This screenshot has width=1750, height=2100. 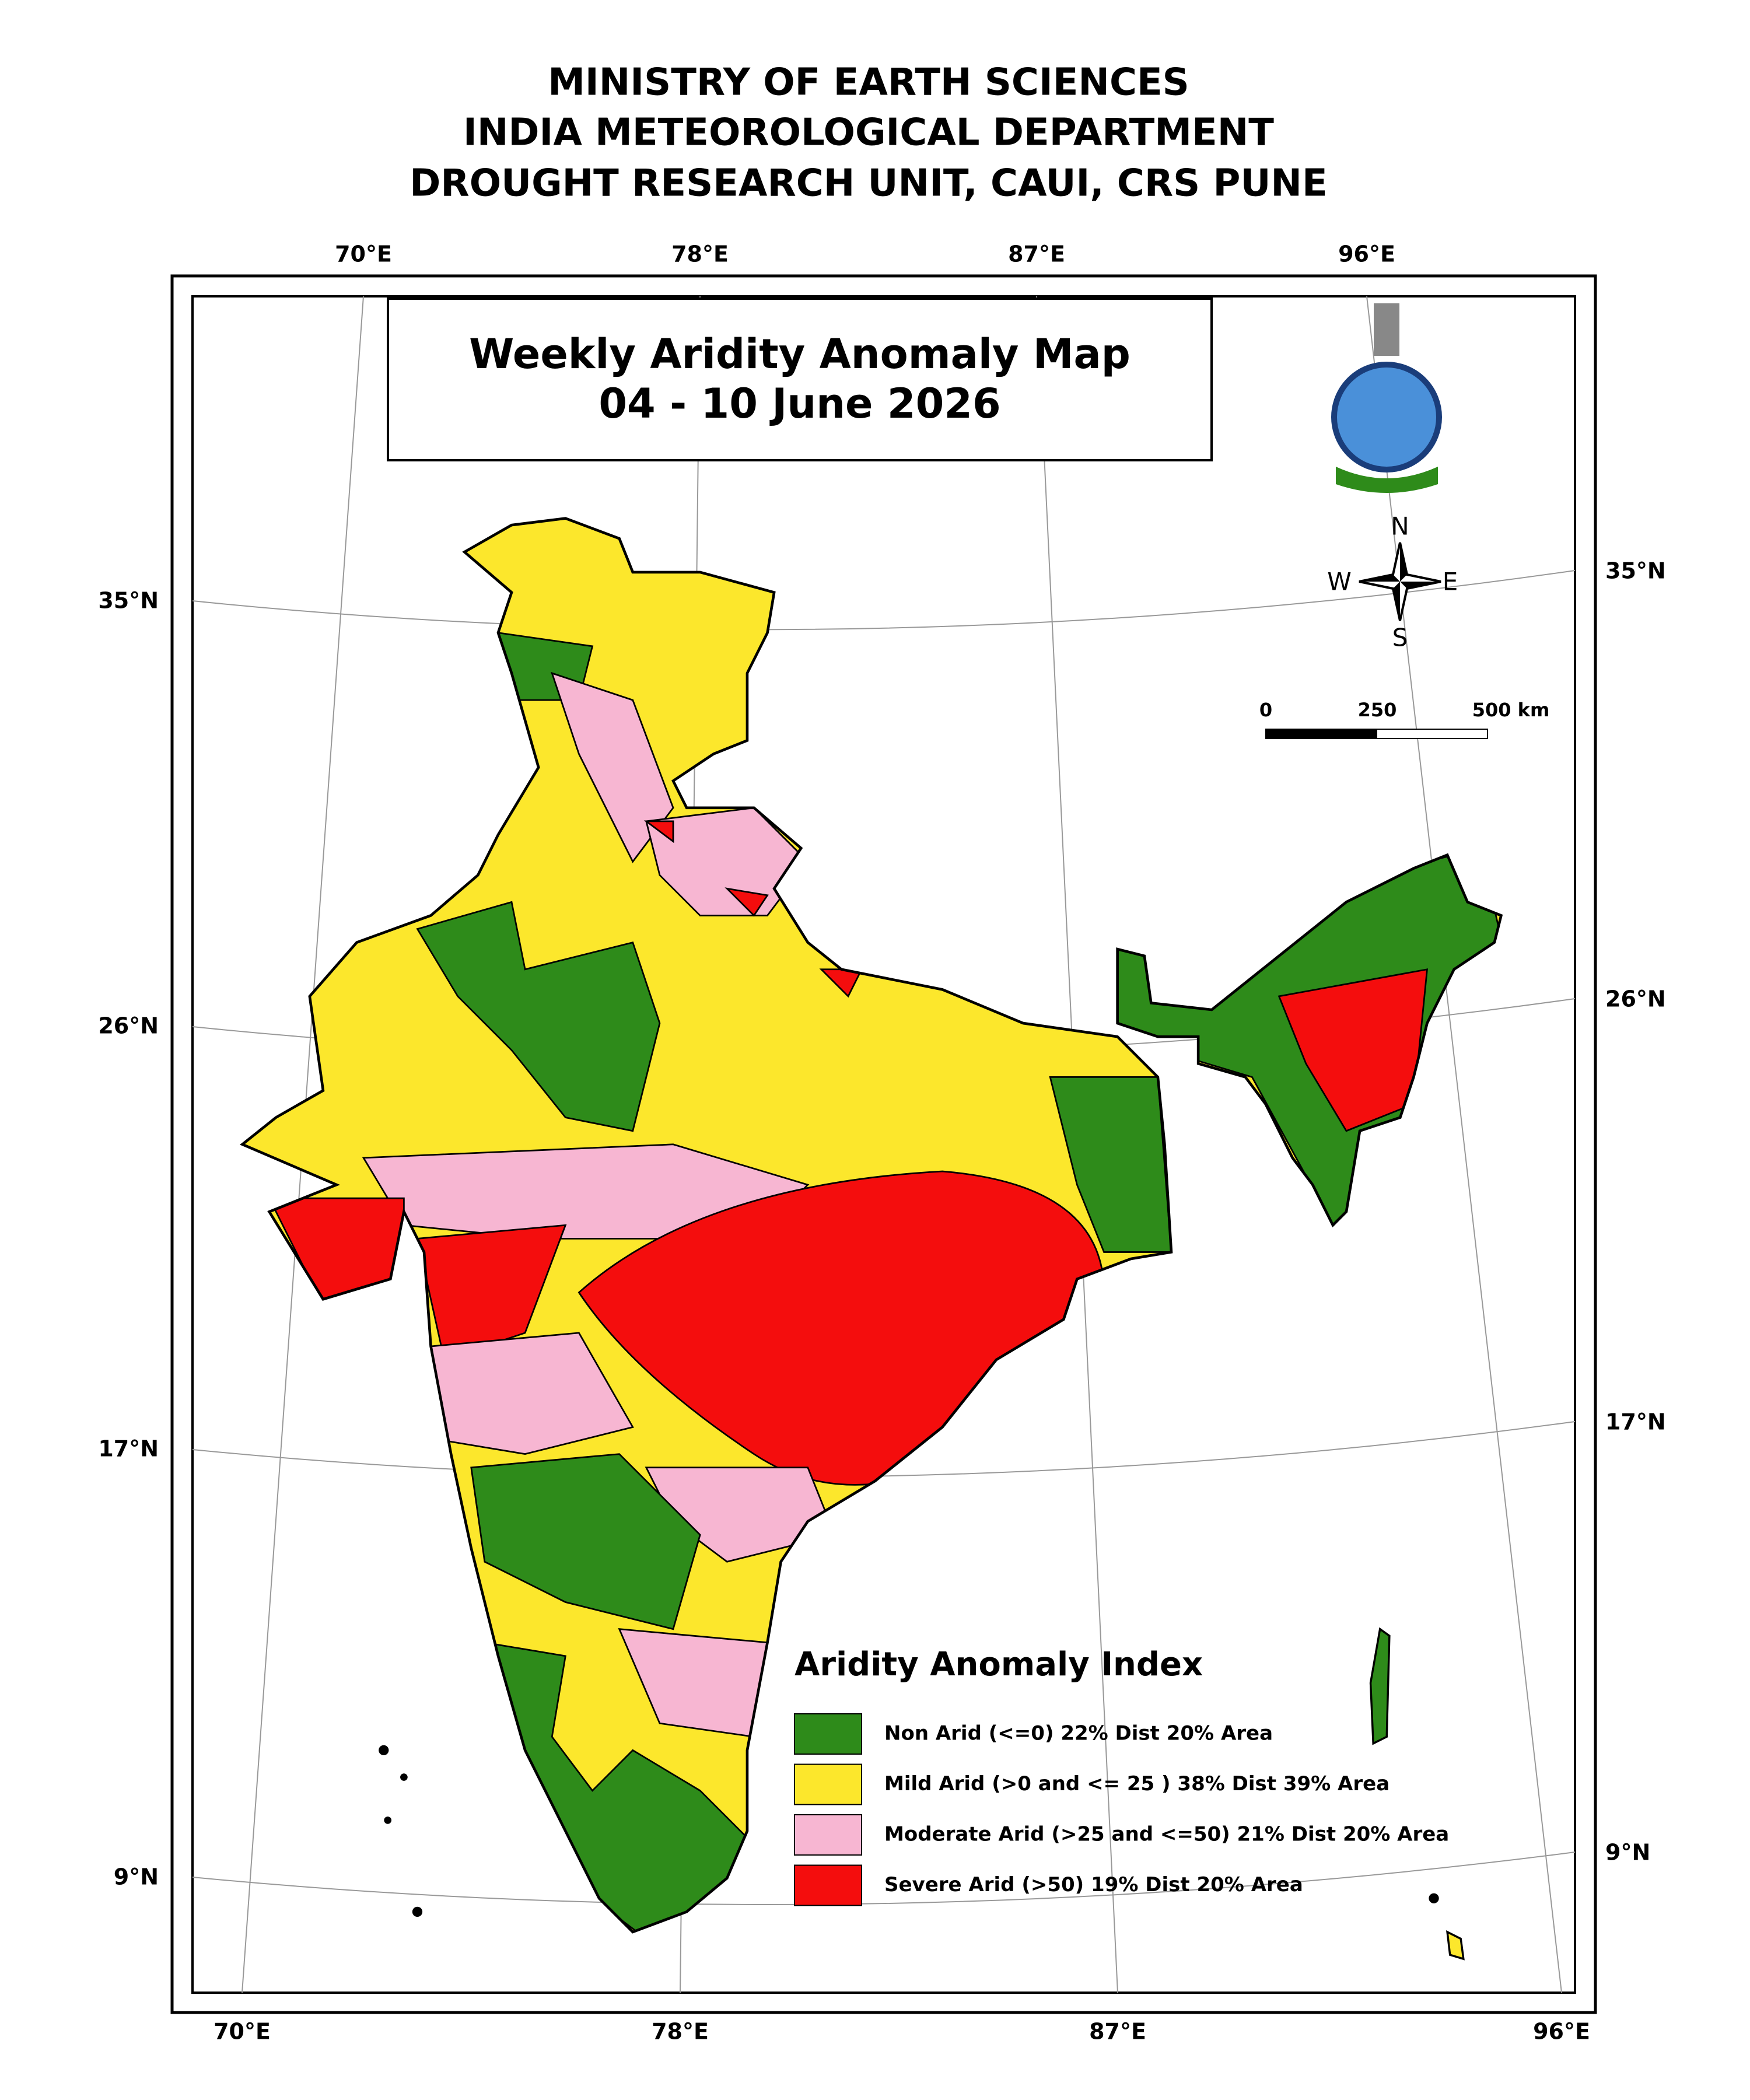 What do you see at coordinates (799, 354) in the screenshot?
I see `map-title: Weekly Aridity Anomaly Map` at bounding box center [799, 354].